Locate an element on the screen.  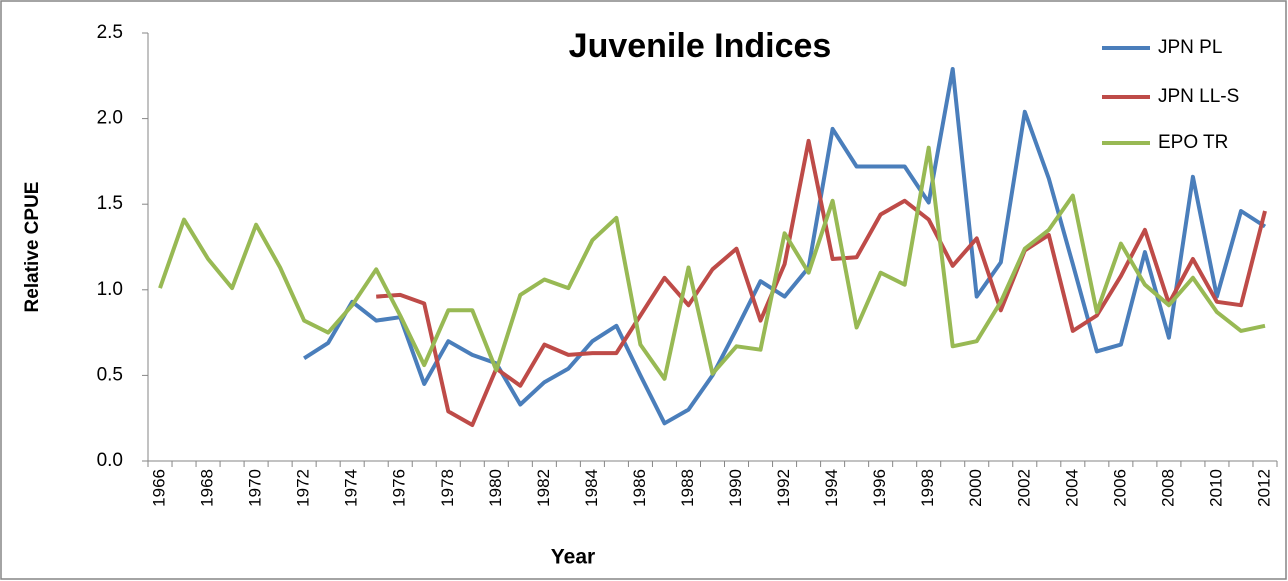
x-tick-label: 1980 is located at coordinates (495, 488).